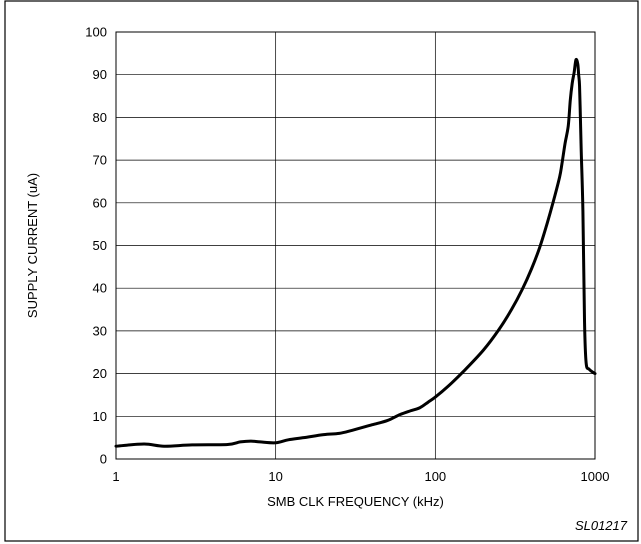 Image resolution: width=641 pixels, height=544 pixels. What do you see at coordinates (96, 32) in the screenshot?
I see `y-tick-label: 100` at bounding box center [96, 32].